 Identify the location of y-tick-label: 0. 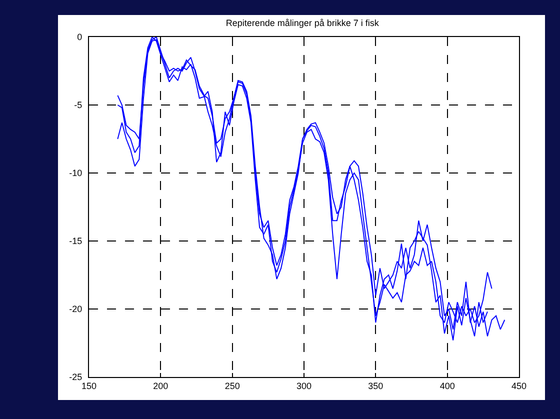
(79, 37).